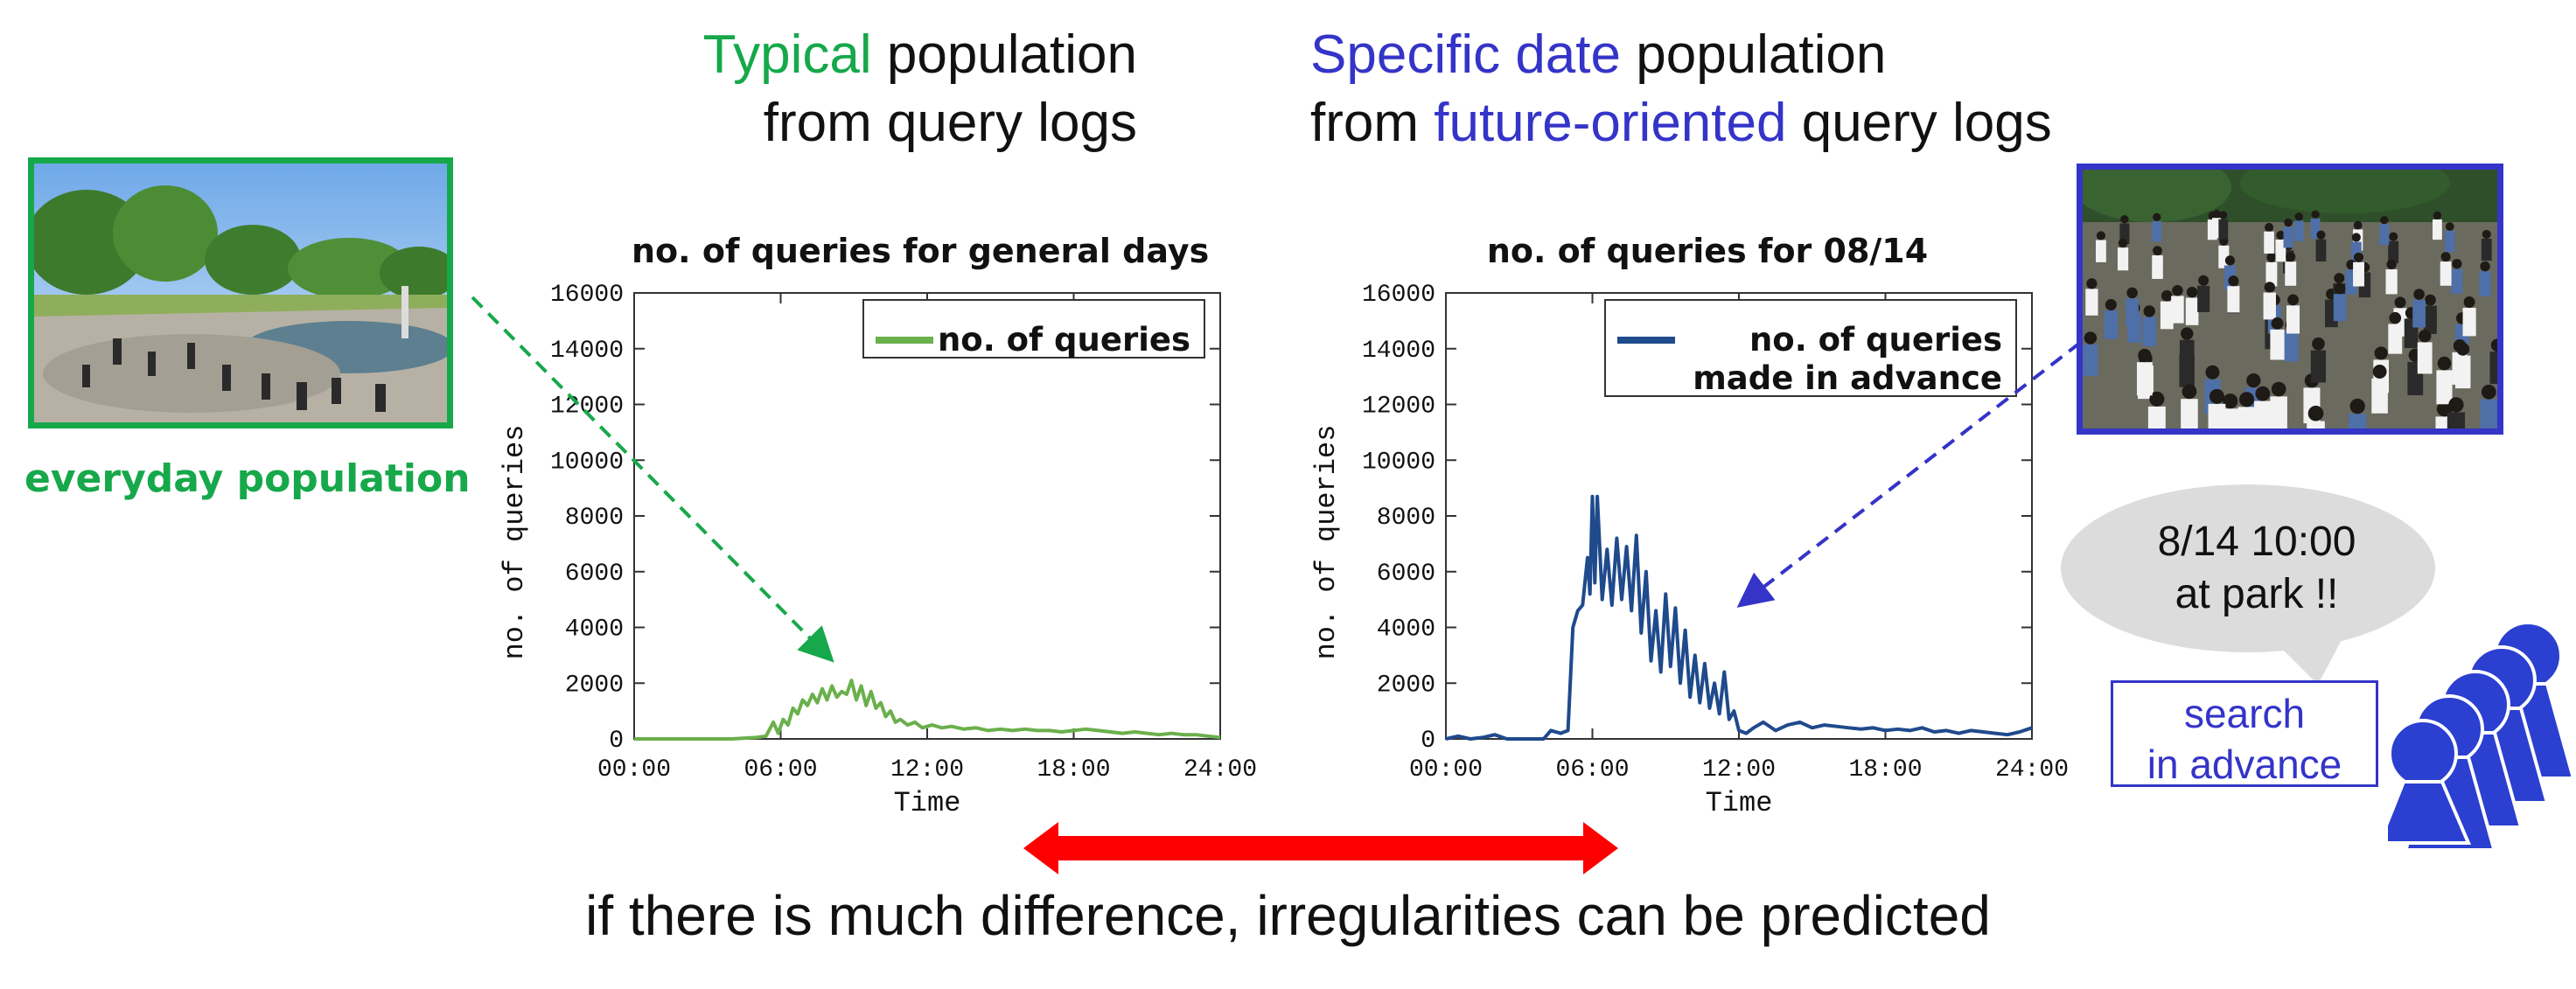  I want to click on chart1-legend-entry: made in advance, so click(1847, 378).